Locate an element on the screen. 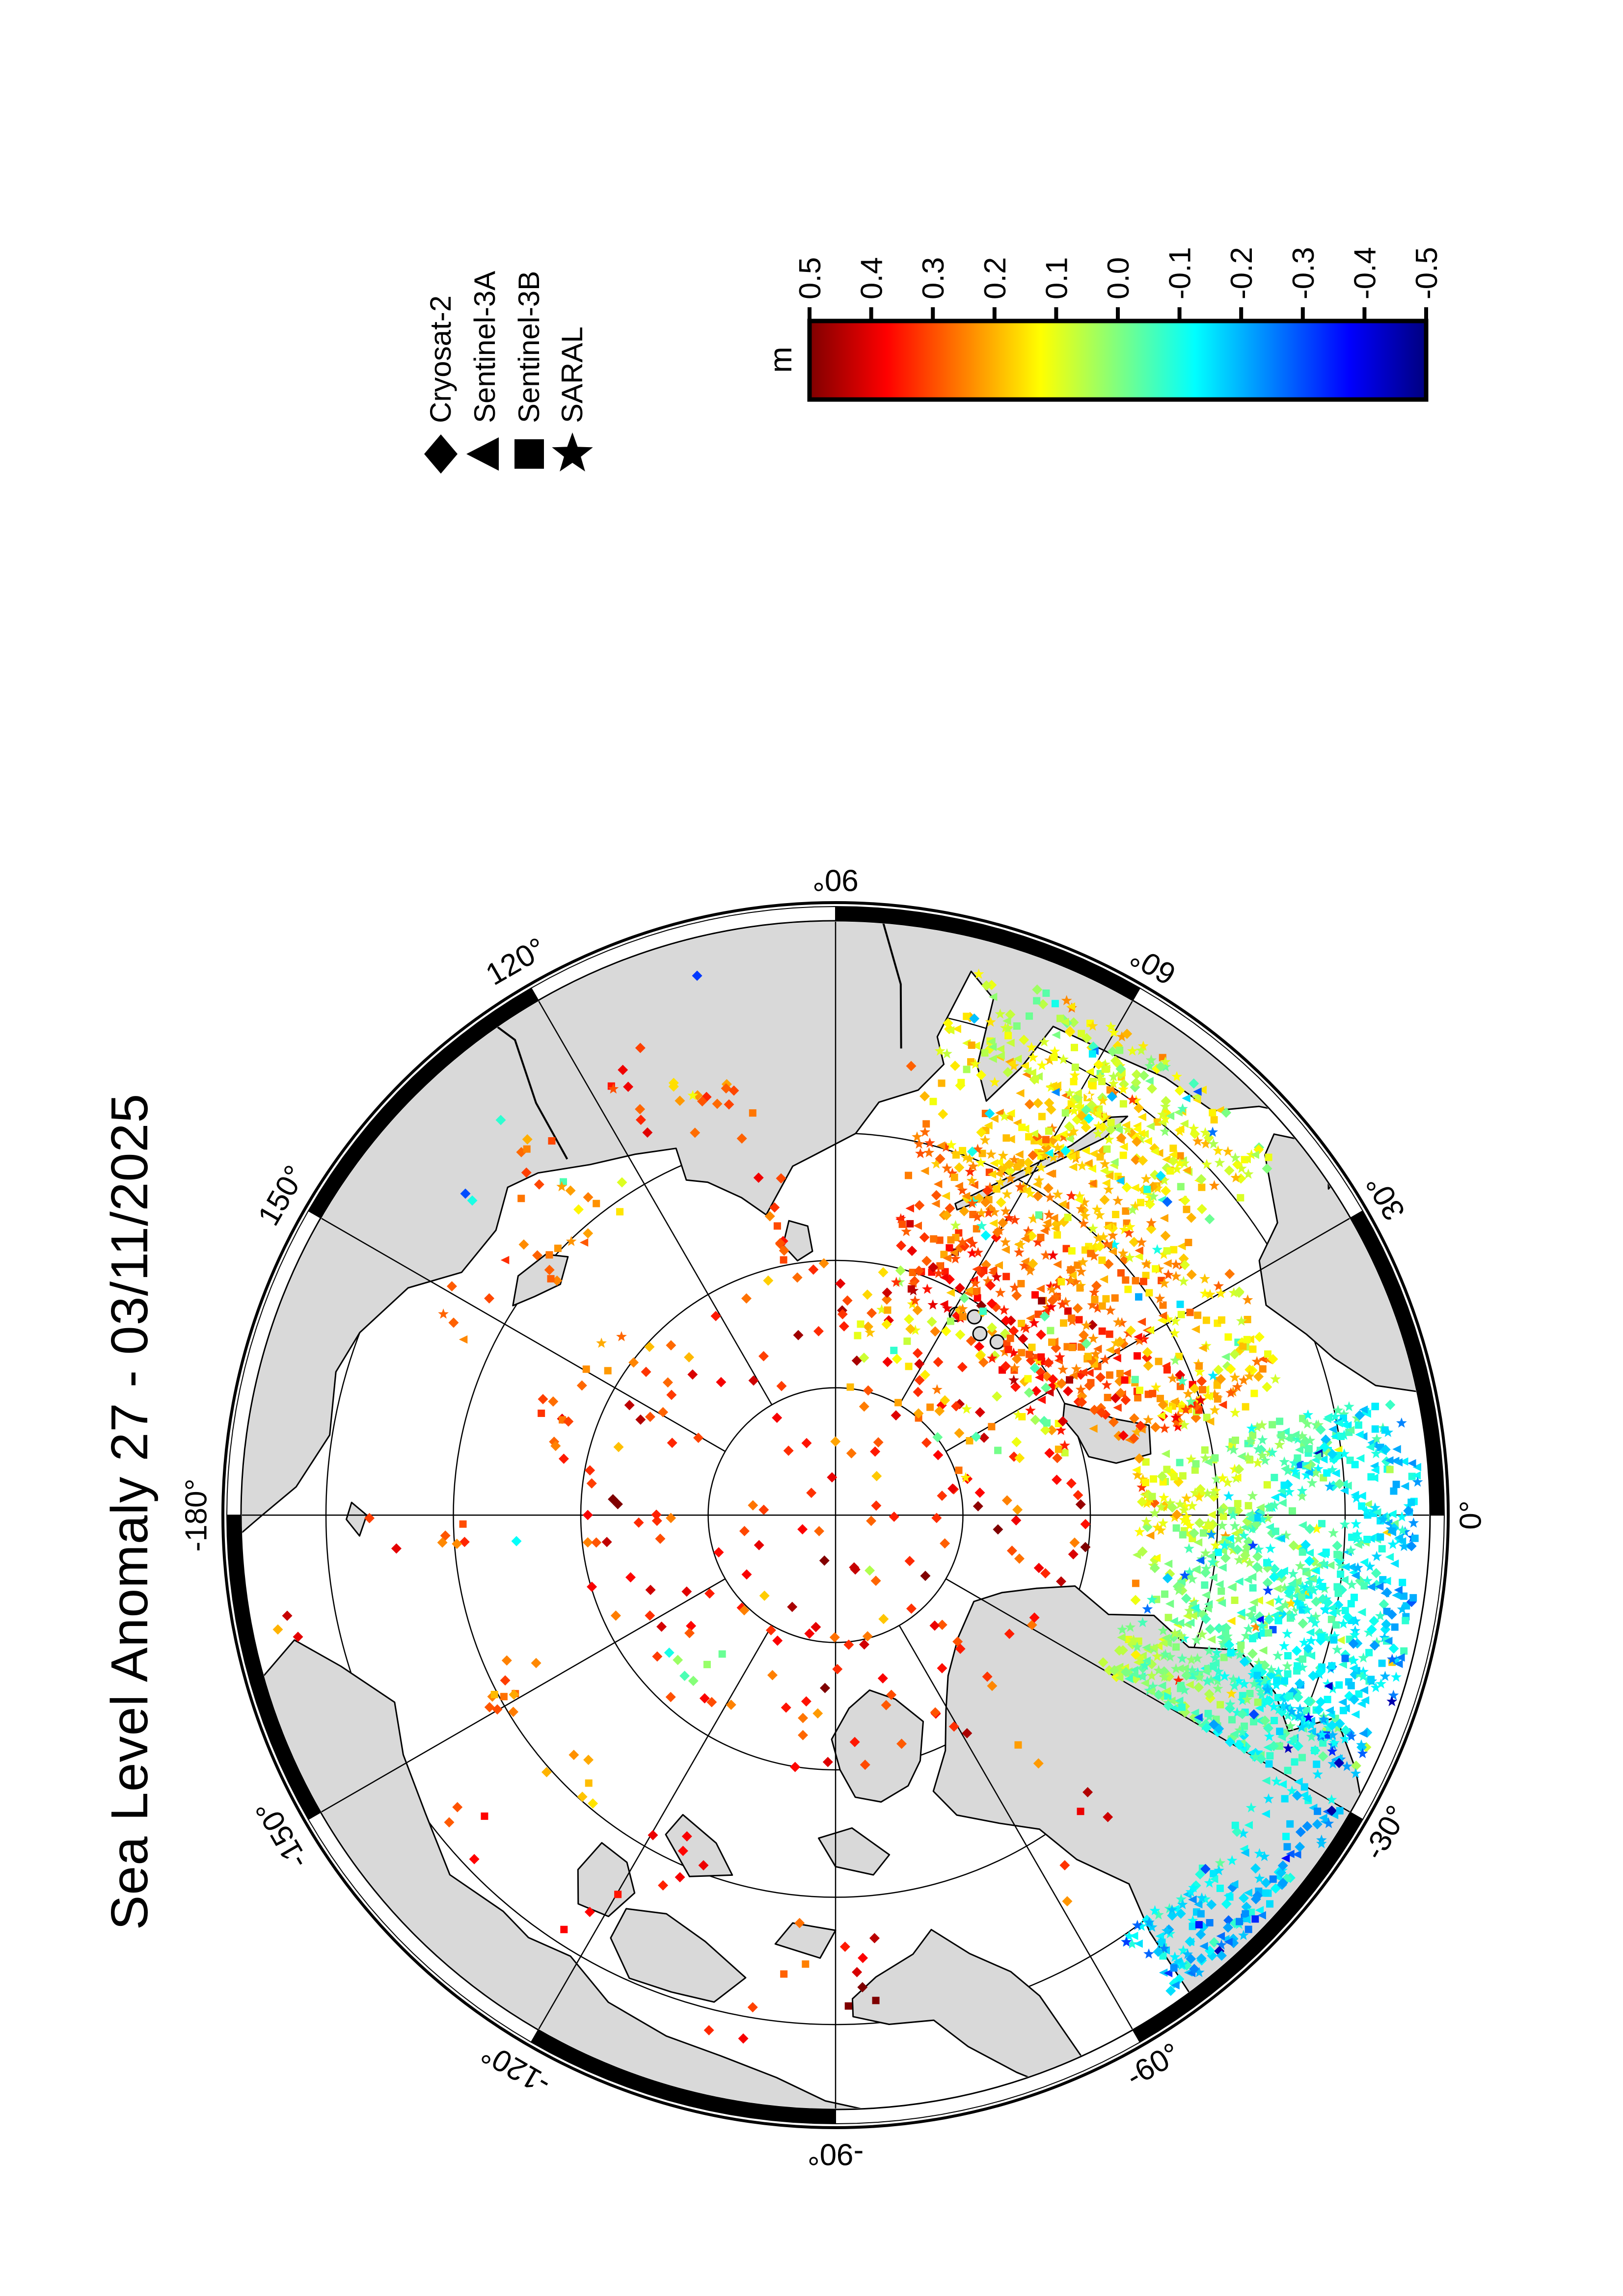 This screenshot has width=1623, height=2296. colorbar-gradient is located at coordinates (1118, 361).